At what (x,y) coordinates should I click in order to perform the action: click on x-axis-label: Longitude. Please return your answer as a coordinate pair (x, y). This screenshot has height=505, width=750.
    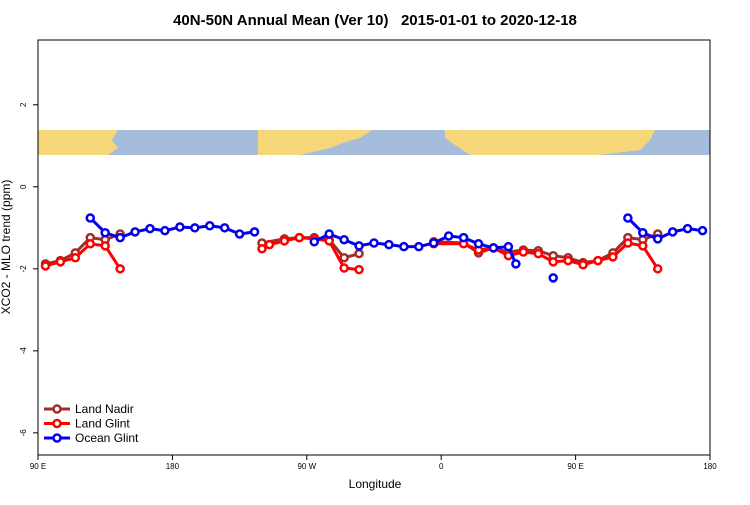
    Looking at the image, I should click on (375, 484).